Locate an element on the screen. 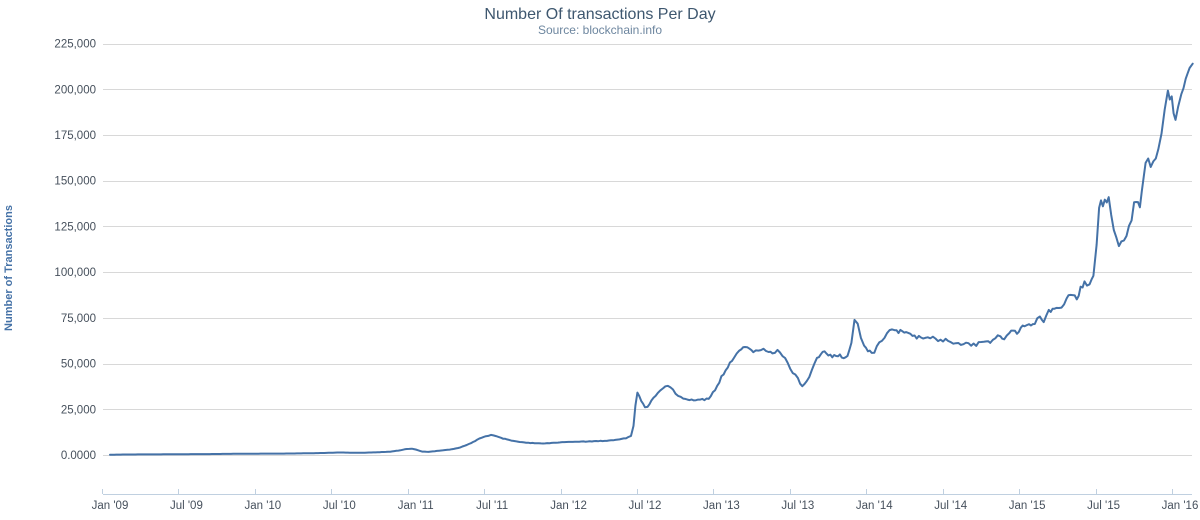 The width and height of the screenshot is (1200, 520). x-tick-label: Jul '14 is located at coordinates (950, 506).